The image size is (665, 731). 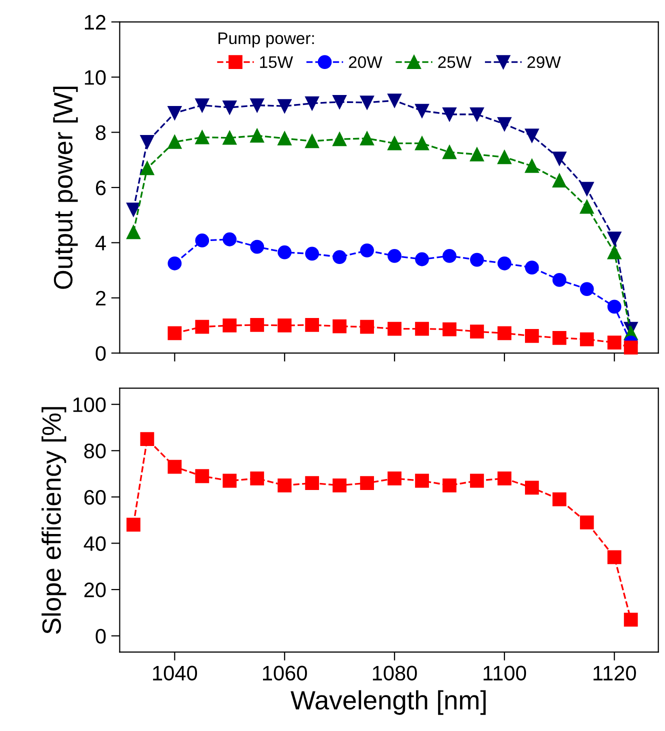 I want to click on x-tick-label: 1080, so click(x=394, y=673).